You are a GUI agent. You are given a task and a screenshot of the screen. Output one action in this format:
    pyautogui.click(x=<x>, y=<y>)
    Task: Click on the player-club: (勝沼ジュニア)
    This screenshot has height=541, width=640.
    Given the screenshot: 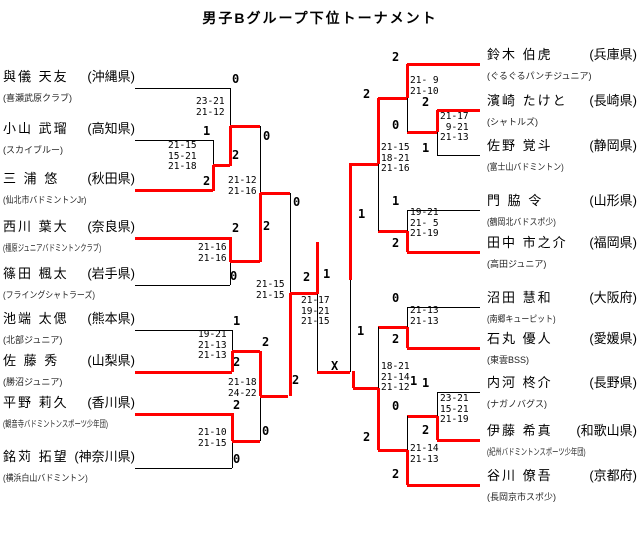 What is the action you would take?
    pyautogui.click(x=33, y=382)
    